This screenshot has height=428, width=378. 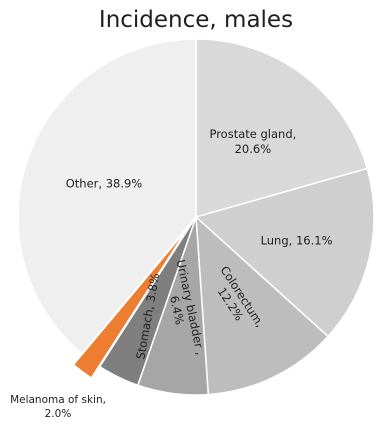 What do you see at coordinates (196, 20) in the screenshot?
I see `chart-title: Incidence, males` at bounding box center [196, 20].